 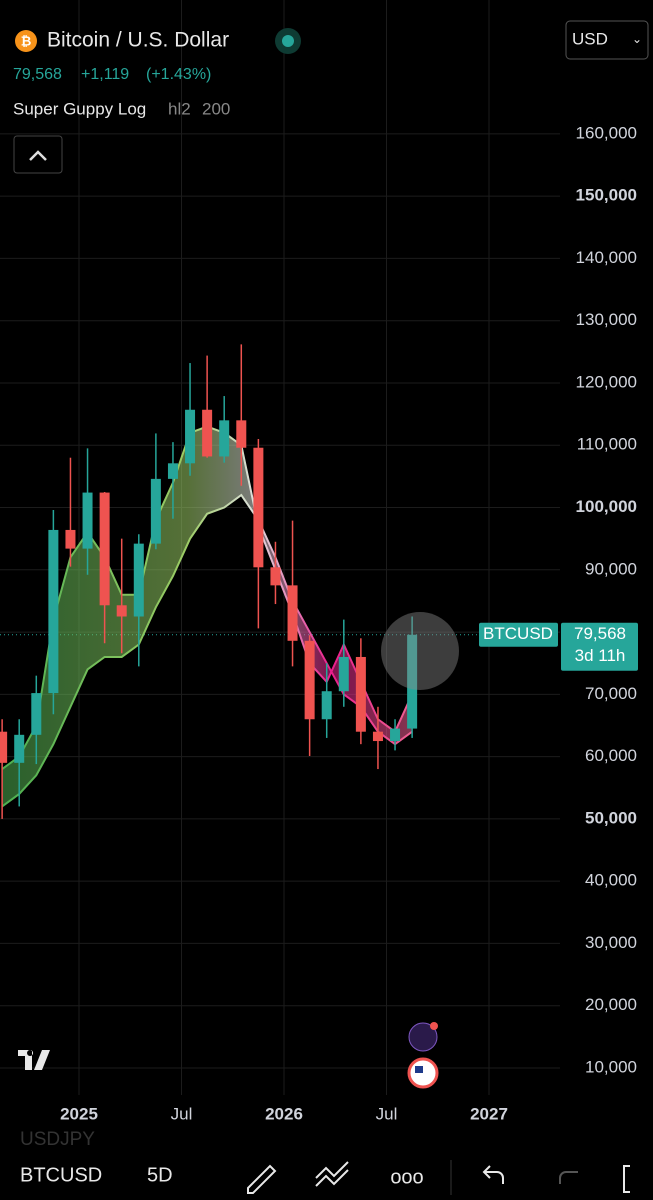 What do you see at coordinates (611, 880) in the screenshot?
I see `y-tick-label: 40,000` at bounding box center [611, 880].